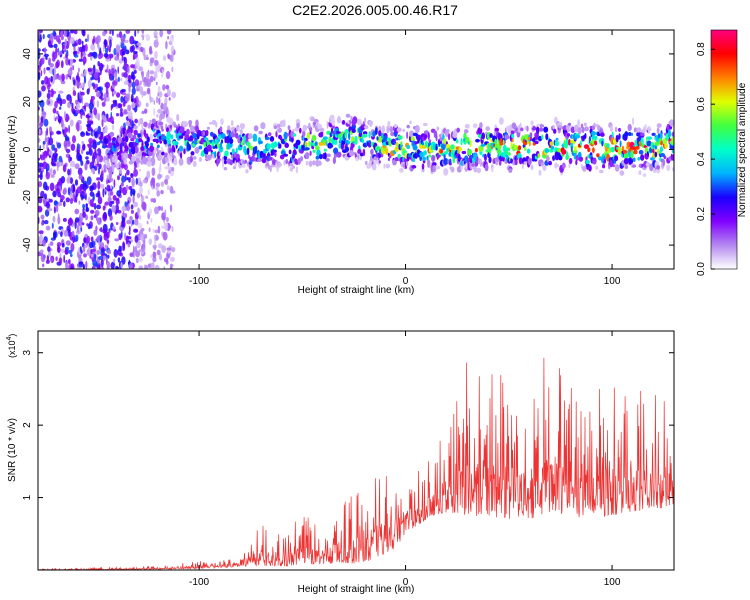 This screenshot has width=750, height=600. I want to click on figure-title: C2E2.2026.005.00.46.R17, so click(375, 10).